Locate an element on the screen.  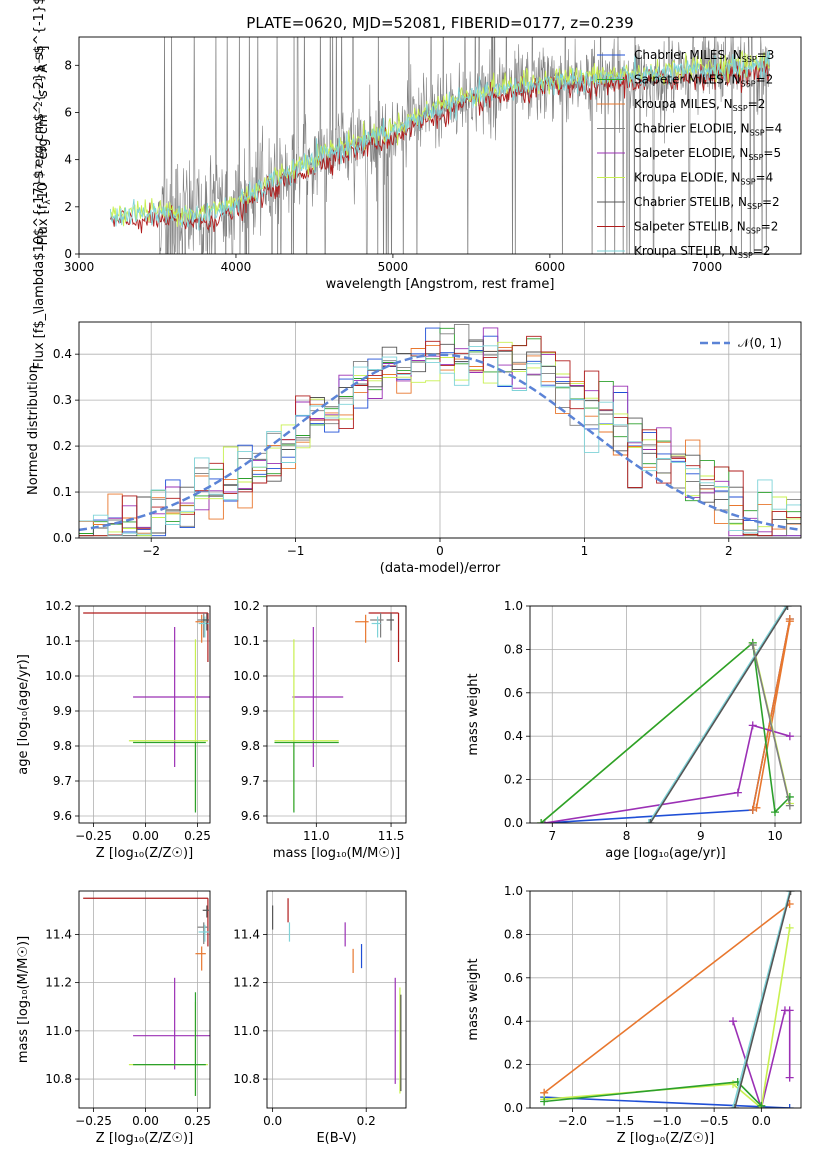
residuals-legend: 𝒩(0, 1) is located at coordinates (741, 343).